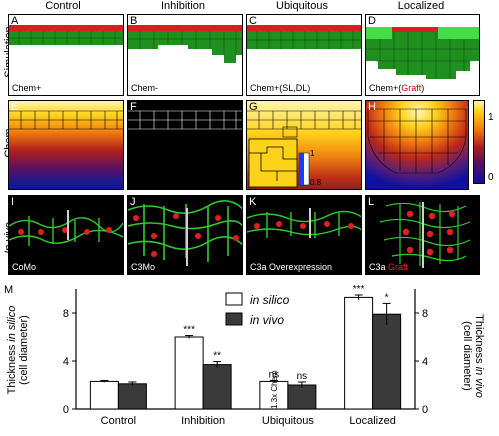 This screenshot has width=499, height=436. I want to click on column-header-control: Control, so click(63, 6).